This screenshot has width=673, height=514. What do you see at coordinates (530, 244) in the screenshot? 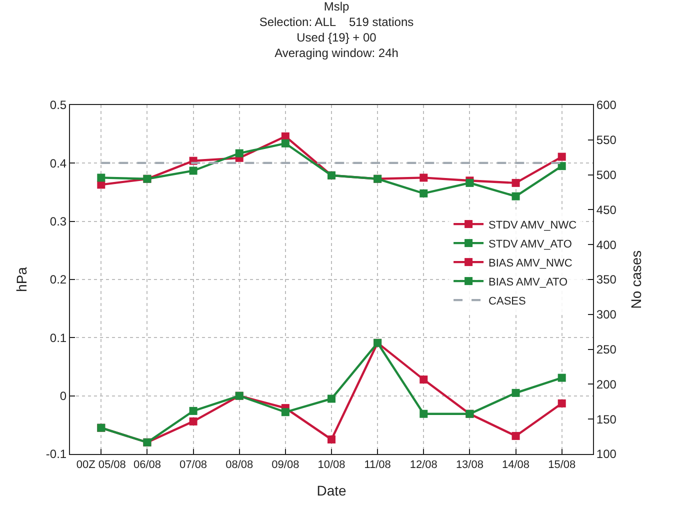
I see `legend-label: STDV AMV_ATO` at bounding box center [530, 244].